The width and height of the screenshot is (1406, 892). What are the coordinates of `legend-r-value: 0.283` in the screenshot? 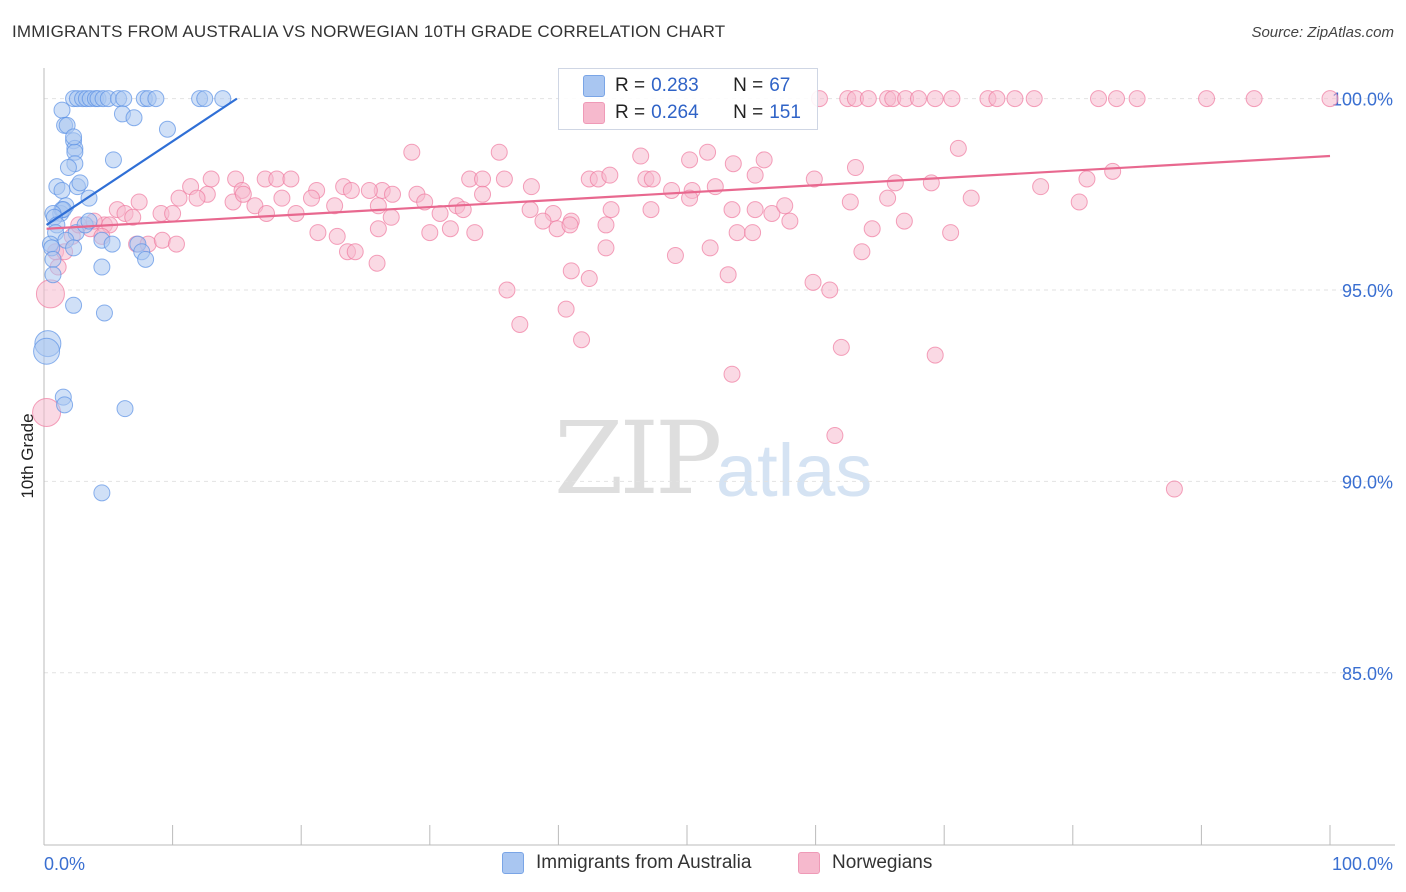 It's located at (675, 85).